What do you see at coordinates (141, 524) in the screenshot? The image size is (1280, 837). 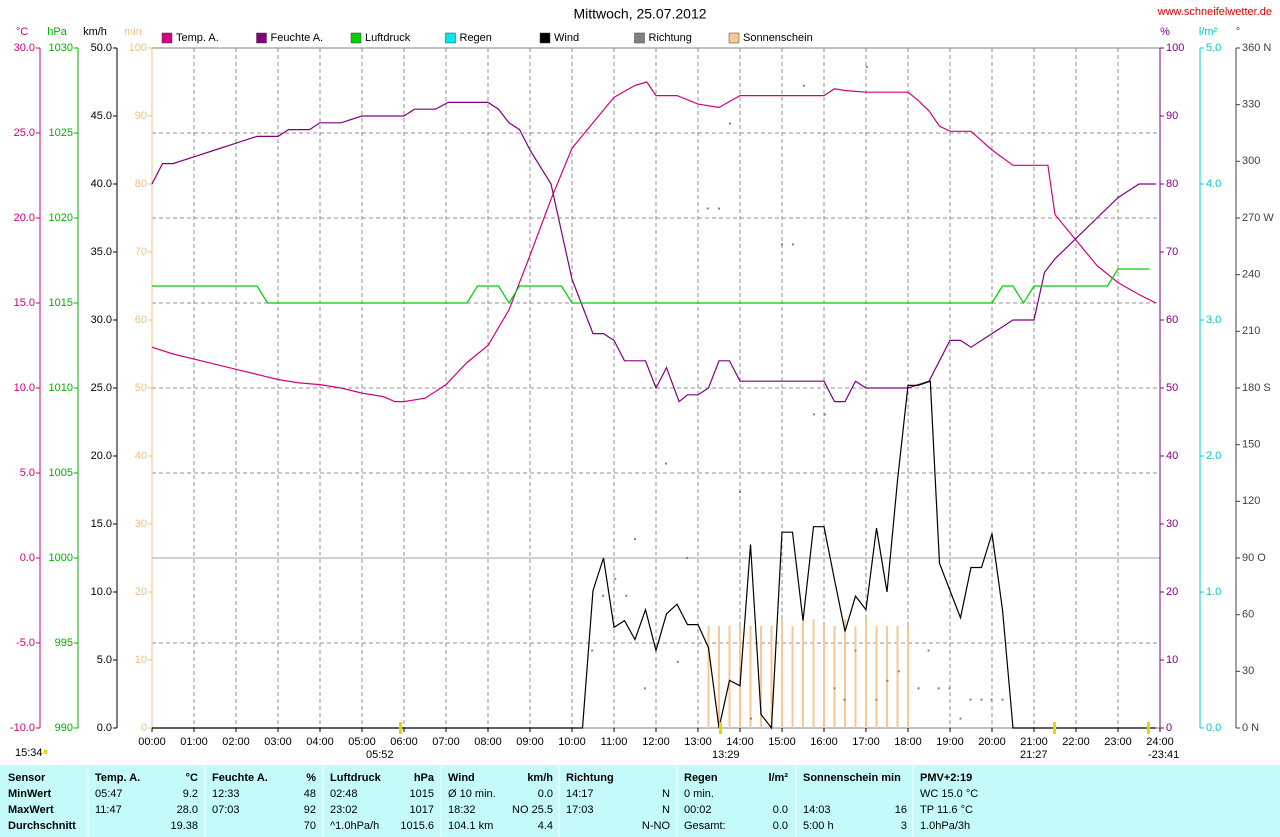 I see `y-tick-label: 30` at bounding box center [141, 524].